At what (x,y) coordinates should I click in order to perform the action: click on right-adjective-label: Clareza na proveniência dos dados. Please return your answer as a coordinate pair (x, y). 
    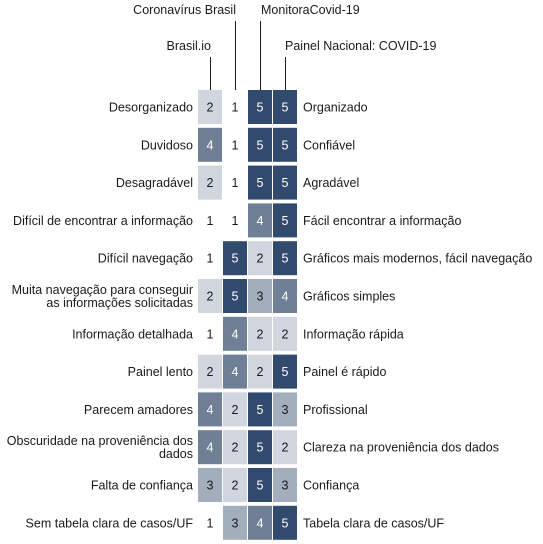
    Looking at the image, I should click on (401, 448).